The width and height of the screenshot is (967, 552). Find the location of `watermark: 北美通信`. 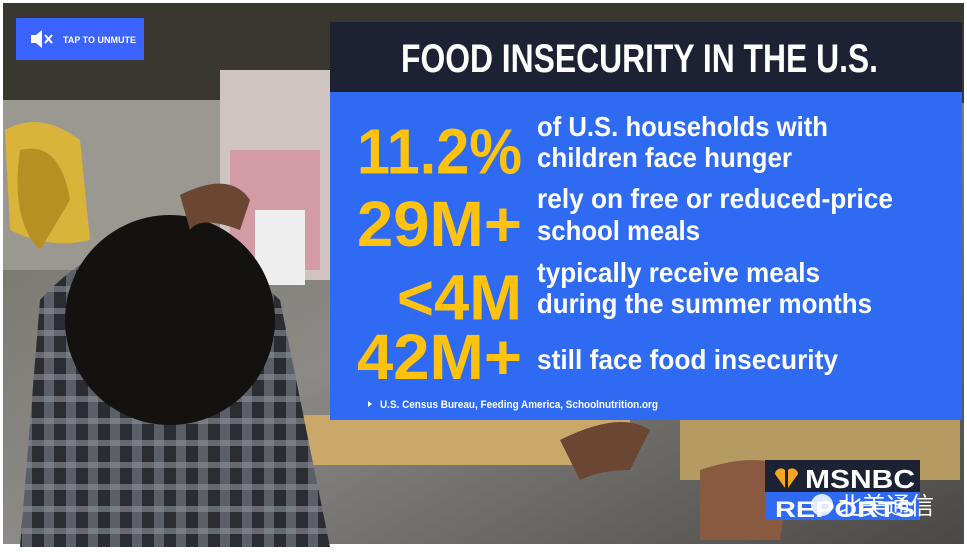

watermark: 北美通信 is located at coordinates (872, 506).